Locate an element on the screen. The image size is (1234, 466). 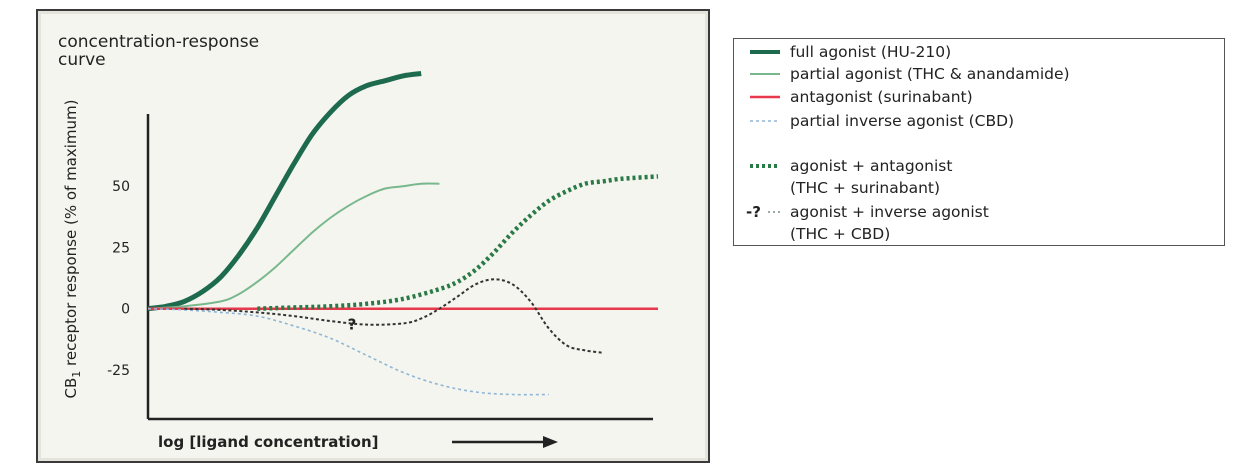
y-axis-label: CB1 receptor response (% of maximum) is located at coordinates (72, 248).